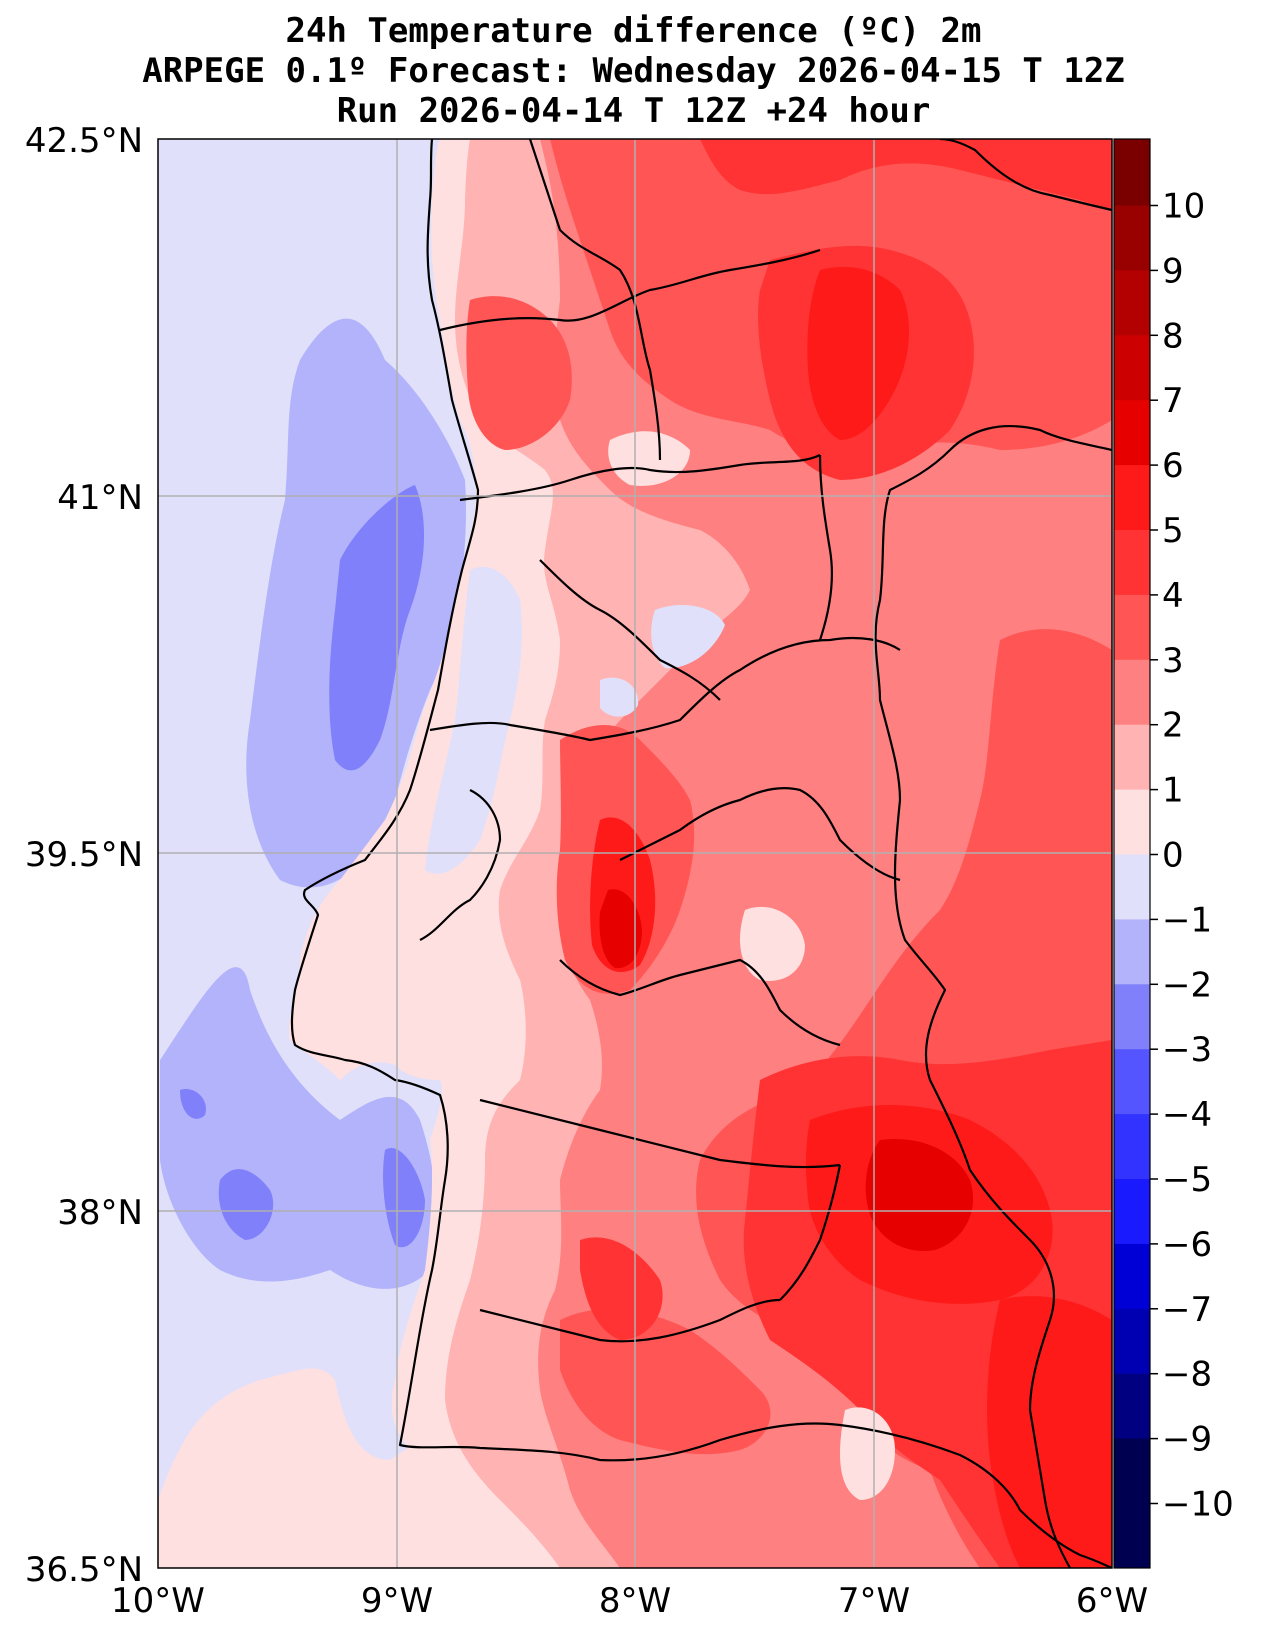  I want to click on cool-coastal-strip, so click(473, 720).